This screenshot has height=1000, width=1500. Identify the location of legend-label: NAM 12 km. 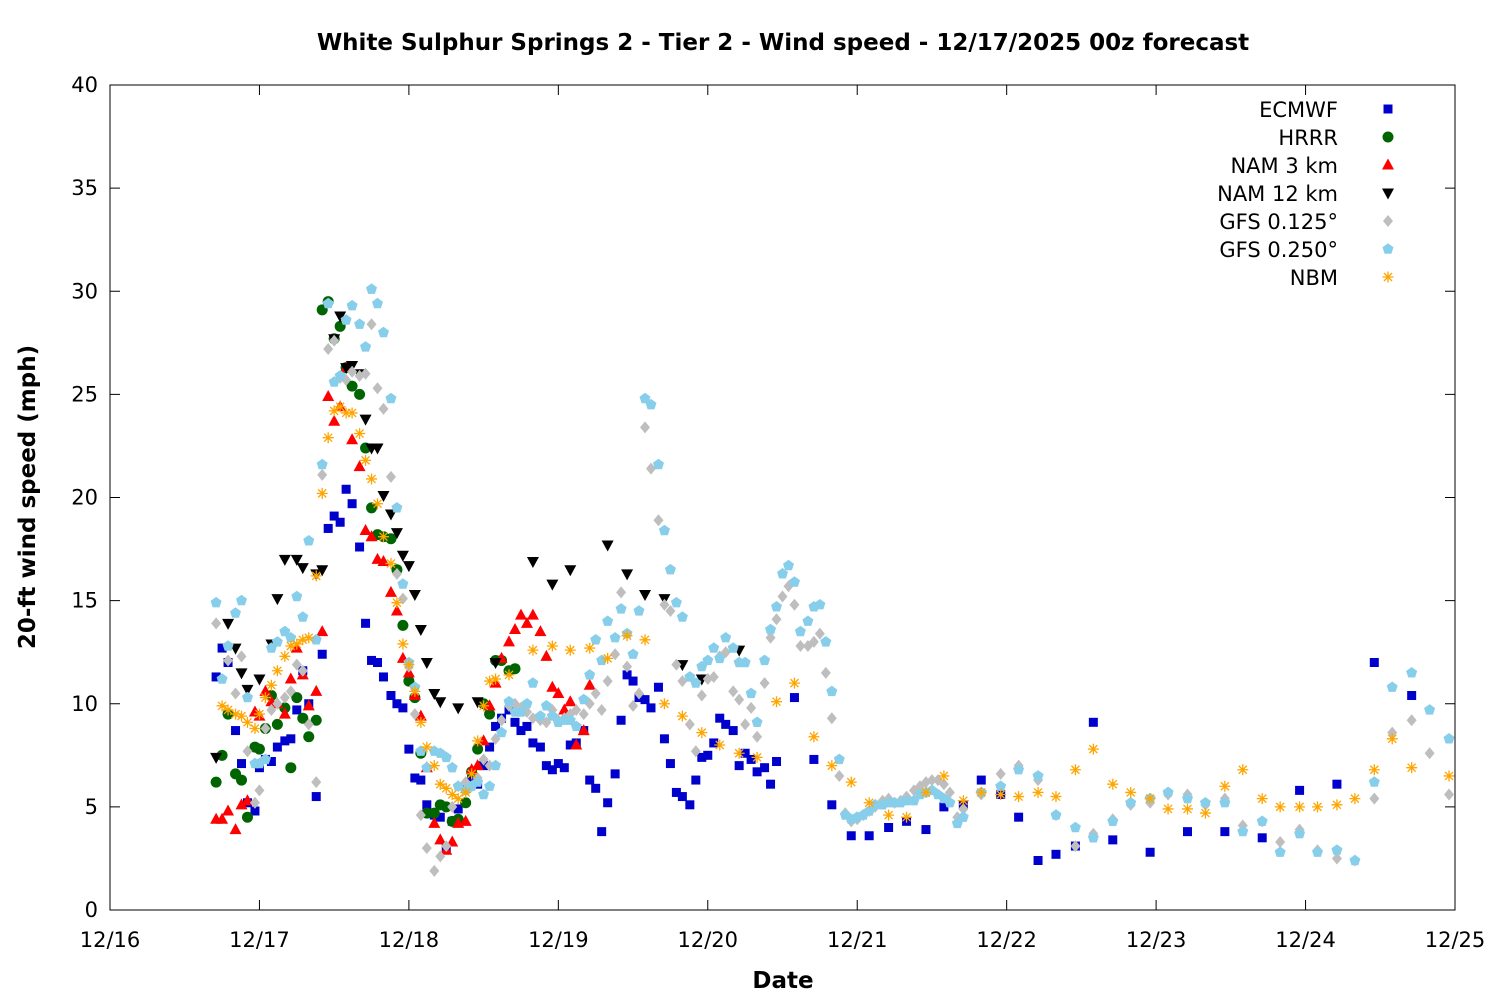
(1277, 194).